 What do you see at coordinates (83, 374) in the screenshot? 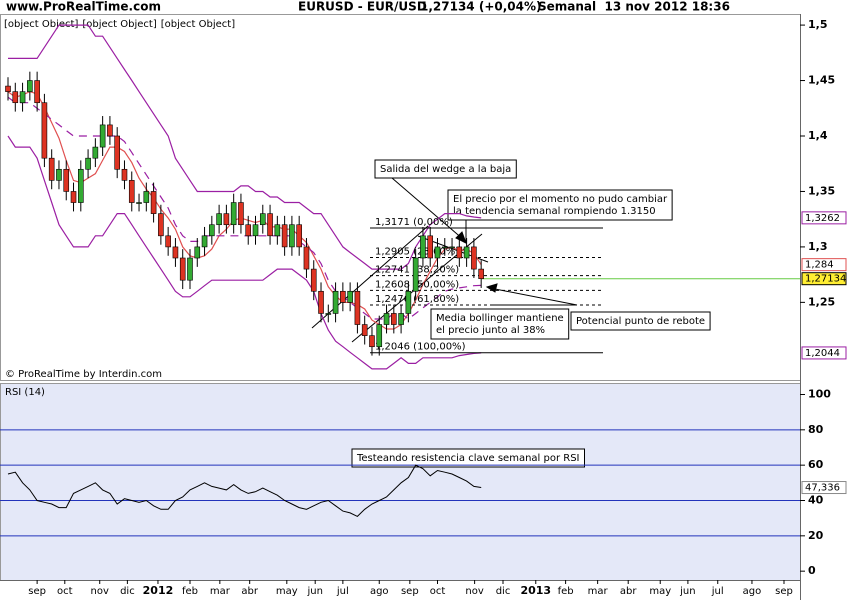
I see `footer-note: © ProRealTime by Interdin.com` at bounding box center [83, 374].